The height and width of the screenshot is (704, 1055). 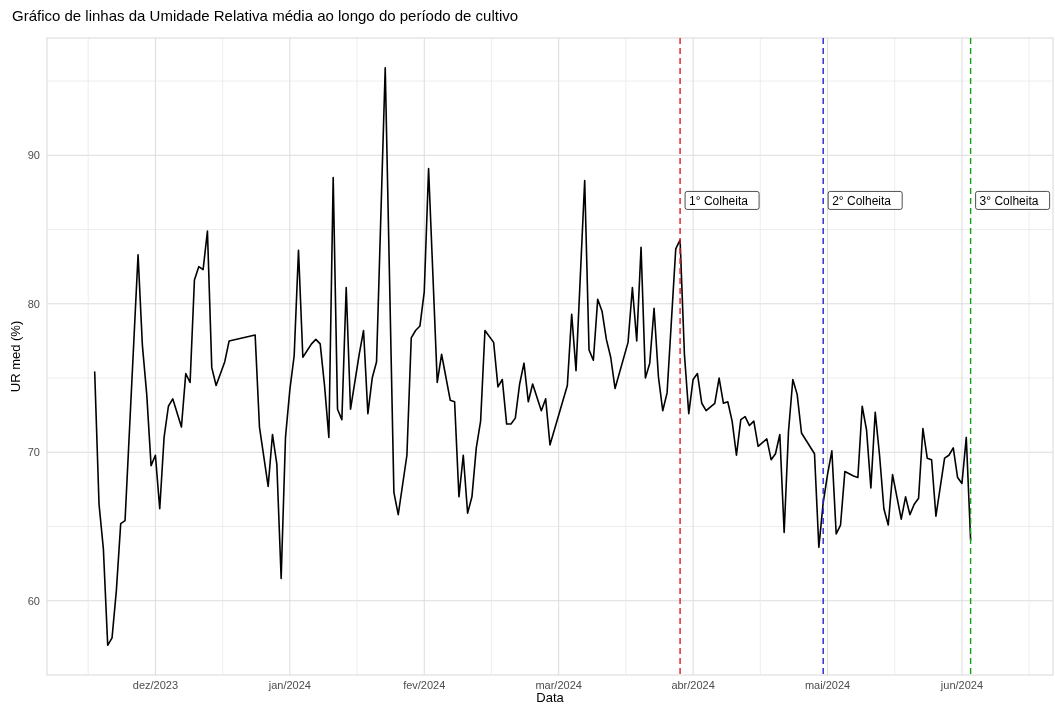 I want to click on y-axis-title: UR med (%), so click(x=15, y=356).